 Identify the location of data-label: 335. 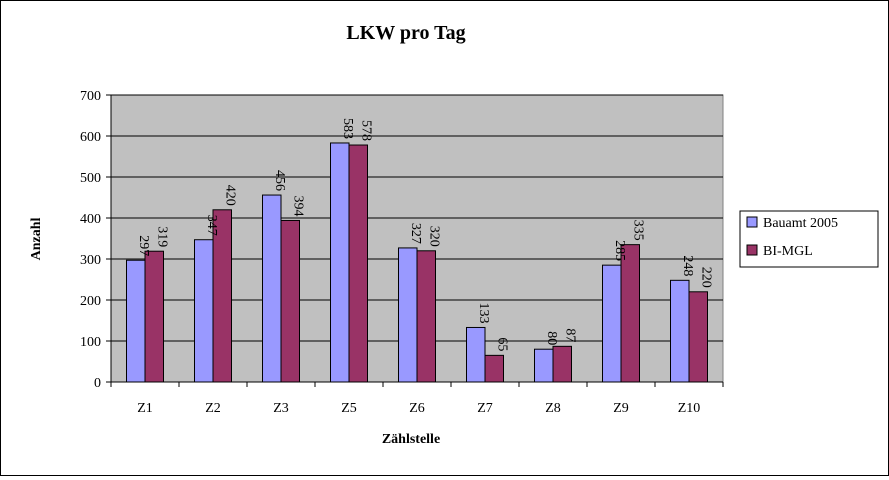
(637, 230).